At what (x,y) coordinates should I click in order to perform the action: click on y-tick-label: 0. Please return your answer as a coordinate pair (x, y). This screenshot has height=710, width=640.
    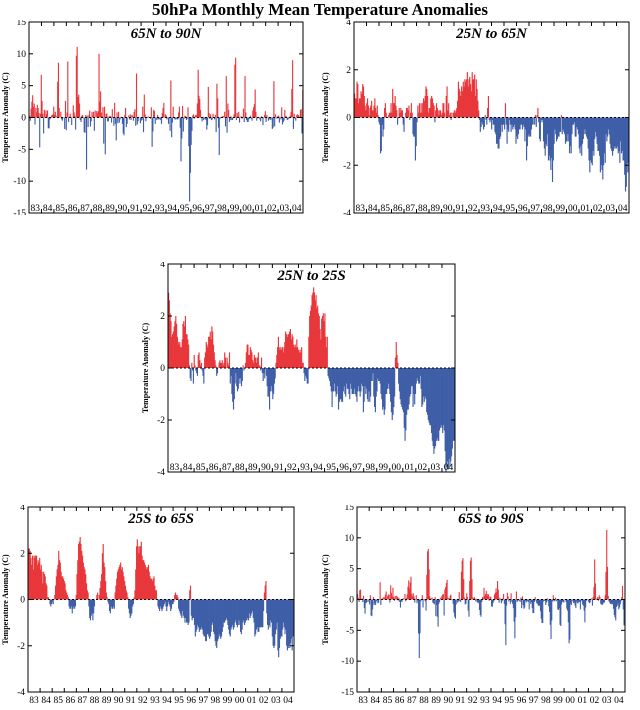
    Looking at the image, I should click on (351, 601).